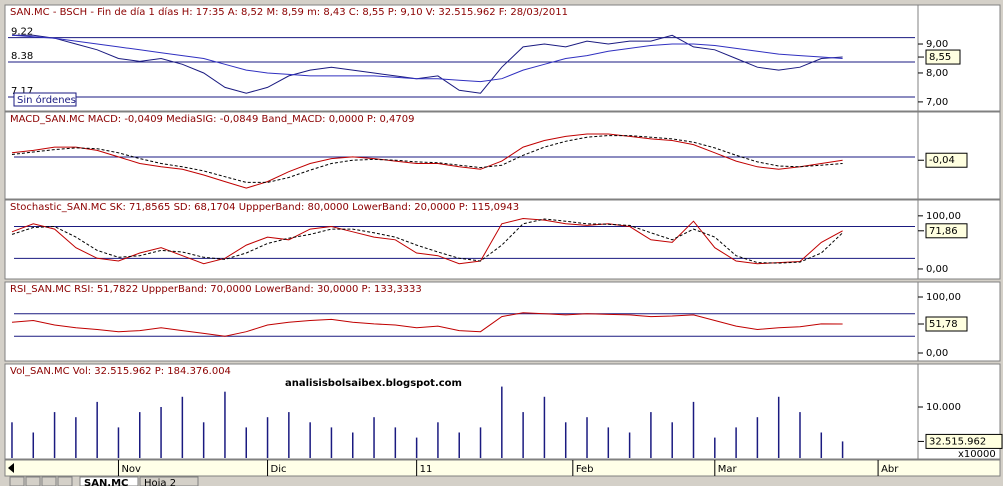 Image resolution: width=1003 pixels, height=486 pixels. What do you see at coordinates (22, 32) in the screenshot?
I see `price-level-label: 9.22` at bounding box center [22, 32].